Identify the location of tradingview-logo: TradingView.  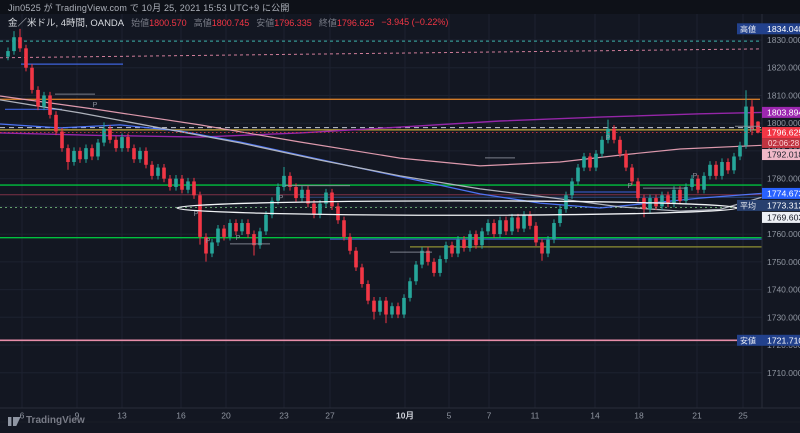
(46, 420).